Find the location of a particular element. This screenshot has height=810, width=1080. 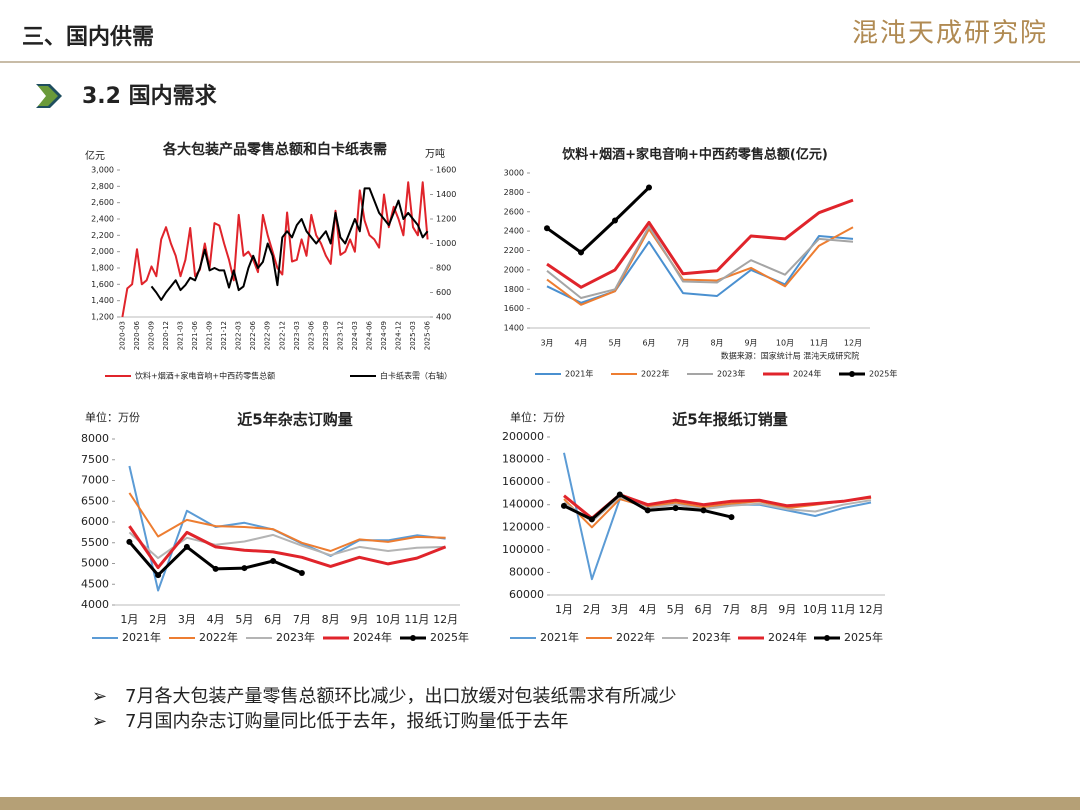

y-tick-label: 8000 is located at coordinates (95, 438).